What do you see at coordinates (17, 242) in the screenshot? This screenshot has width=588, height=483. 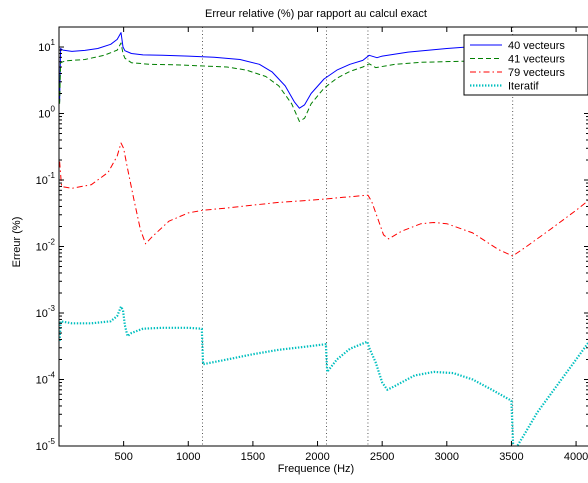 I see `y-axis-label: Erreur (%)` at bounding box center [17, 242].